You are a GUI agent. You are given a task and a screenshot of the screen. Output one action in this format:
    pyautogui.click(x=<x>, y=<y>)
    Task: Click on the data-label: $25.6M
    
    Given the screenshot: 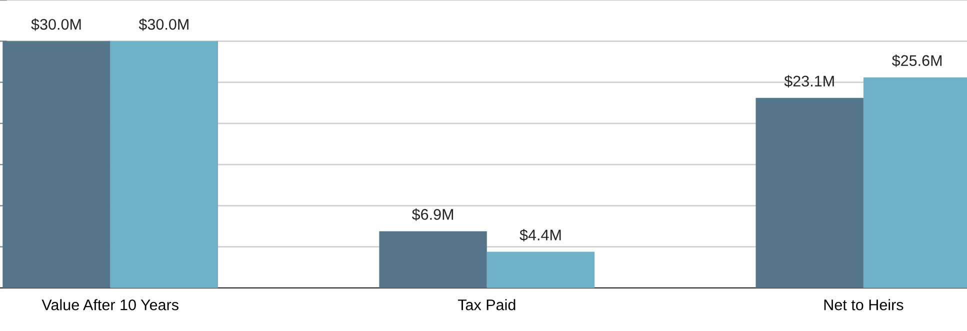 What is the action you would take?
    pyautogui.click(x=917, y=60)
    